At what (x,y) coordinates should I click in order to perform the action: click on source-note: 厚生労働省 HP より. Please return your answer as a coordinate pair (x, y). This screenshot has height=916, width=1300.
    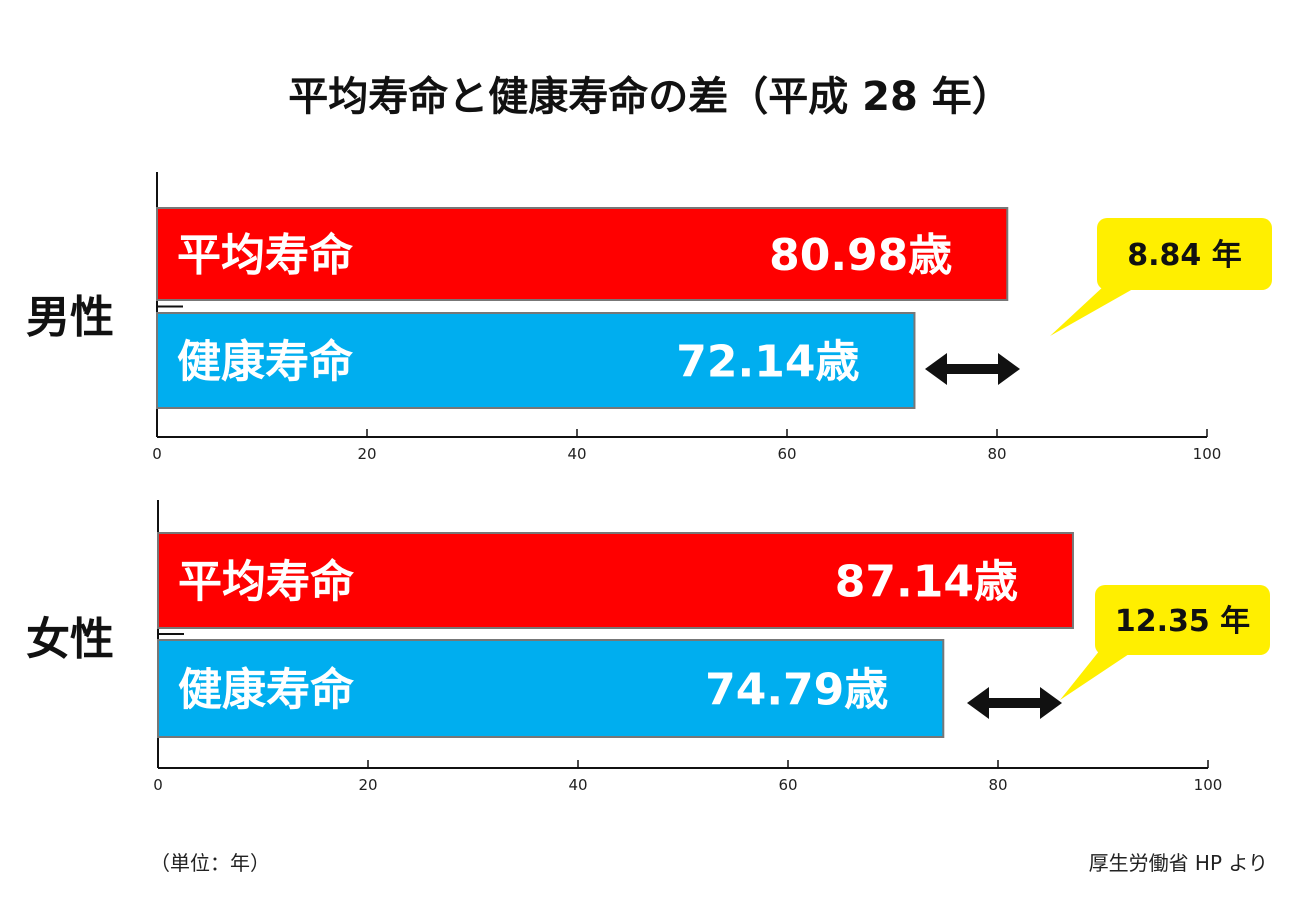
    Looking at the image, I should click on (1178, 863).